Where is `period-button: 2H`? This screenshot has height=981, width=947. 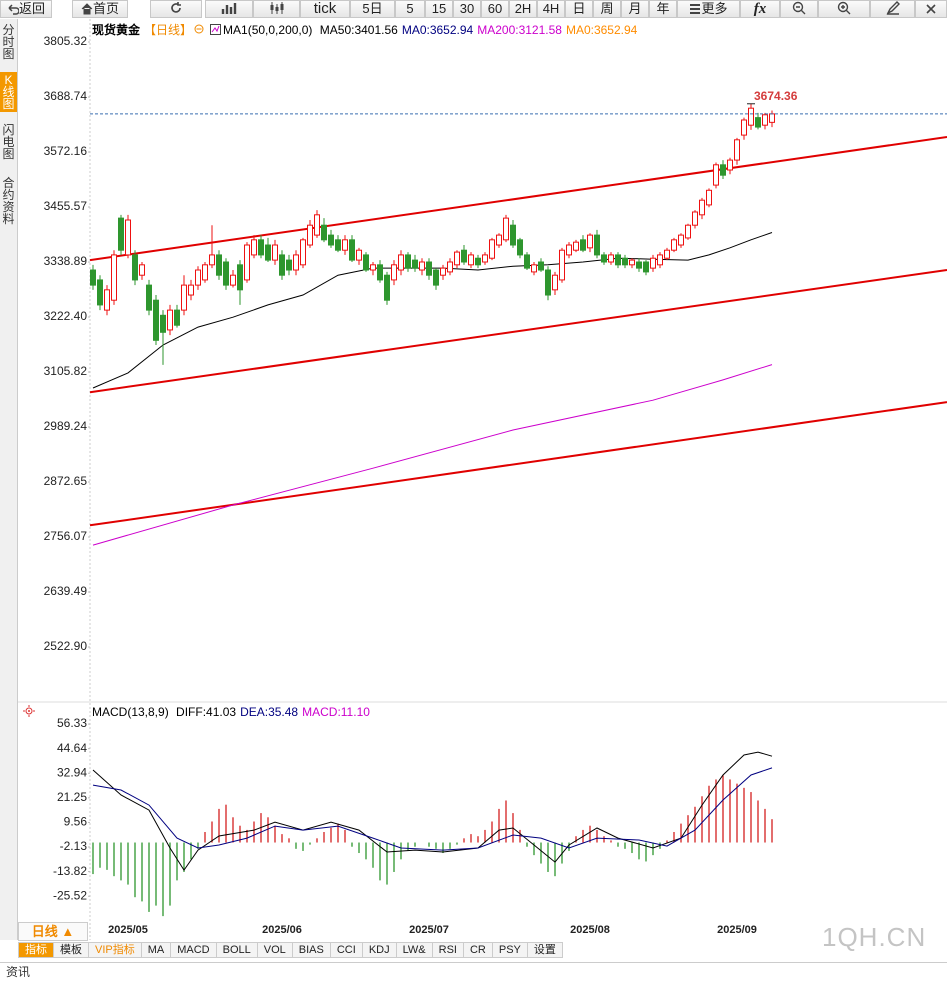 period-button: 2H is located at coordinates (523, 9).